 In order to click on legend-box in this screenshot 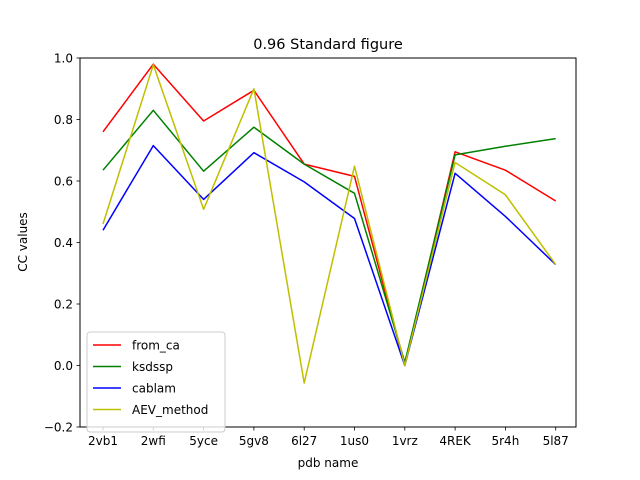, I will do `click(156, 382)`.